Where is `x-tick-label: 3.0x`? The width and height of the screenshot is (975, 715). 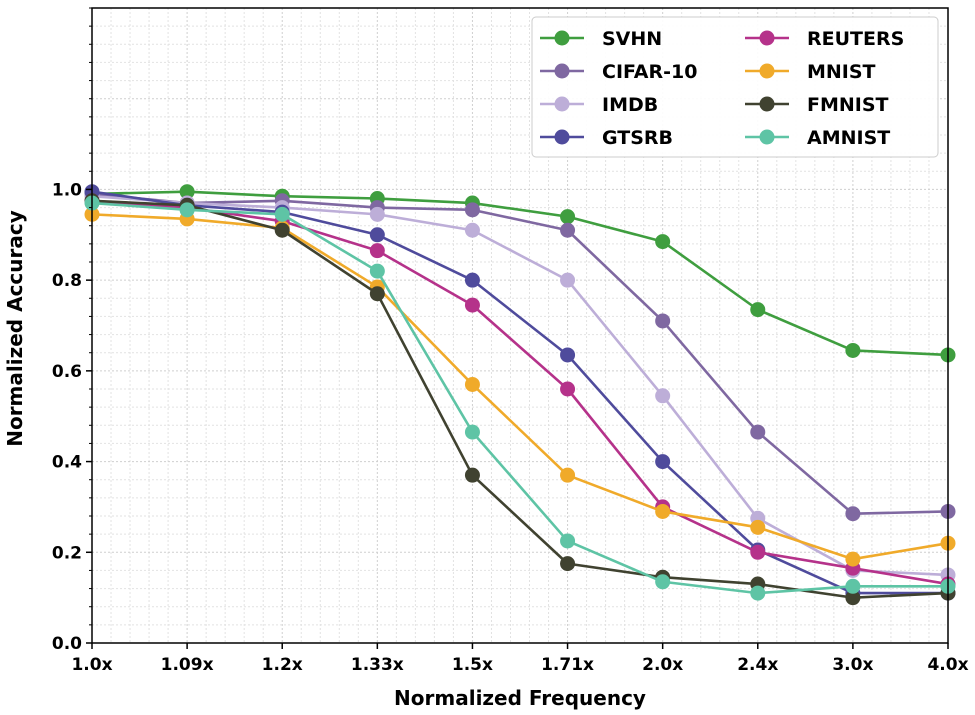 x-tick-label: 3.0x is located at coordinates (852, 665).